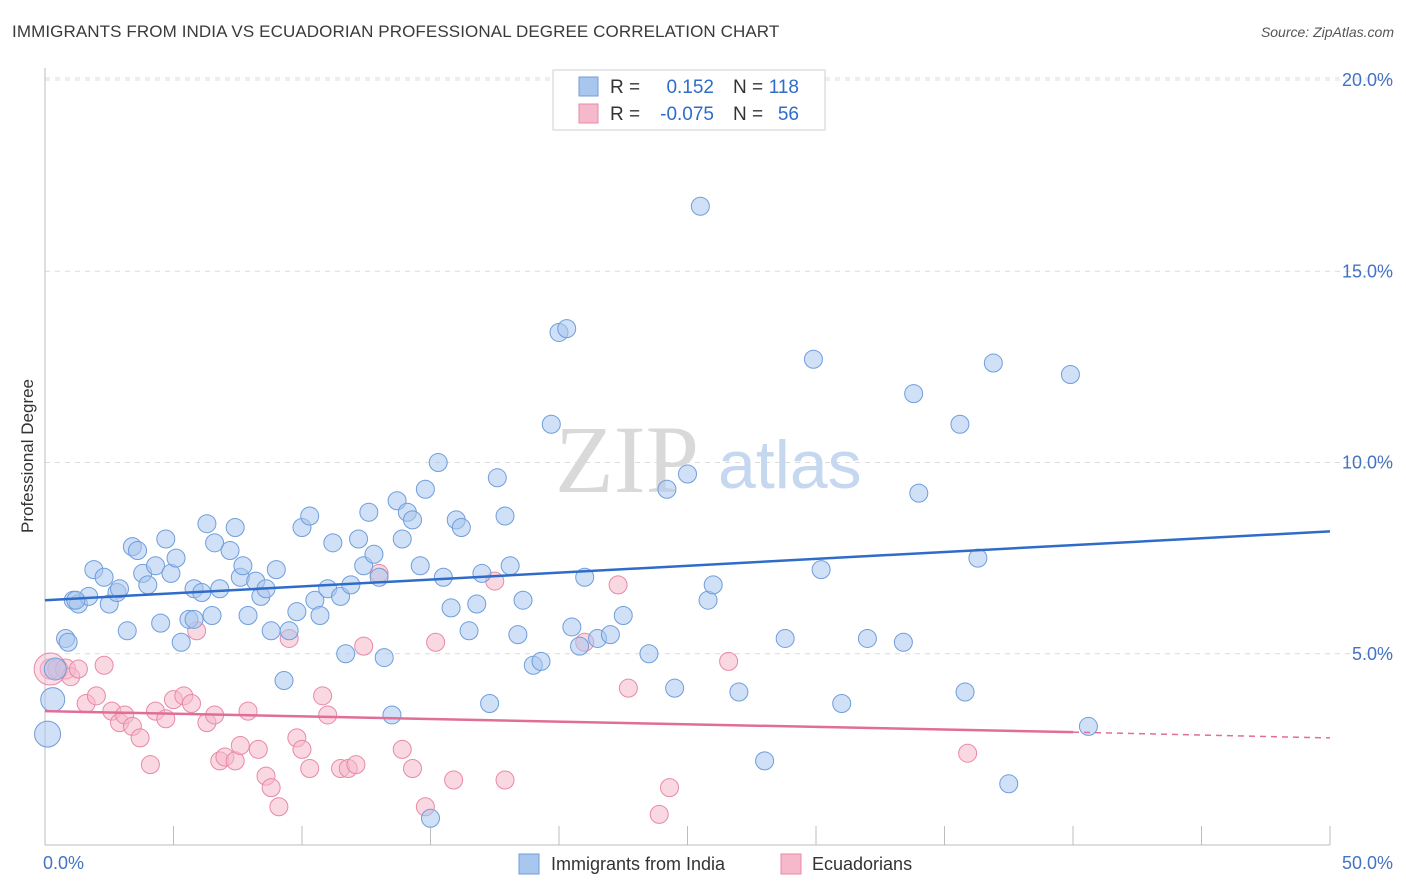 Image resolution: width=1406 pixels, height=892 pixels. I want to click on watermark-atlas: atlas, so click(790, 465).